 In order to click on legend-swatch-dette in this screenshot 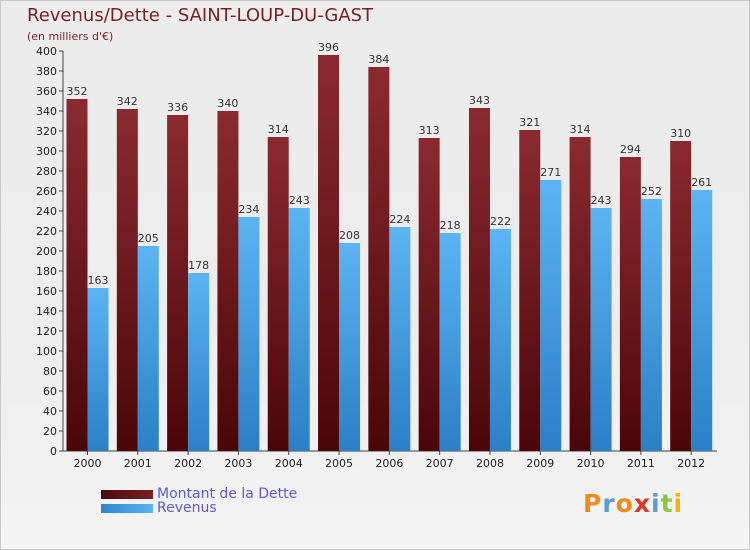, I will do `click(127, 494)`.